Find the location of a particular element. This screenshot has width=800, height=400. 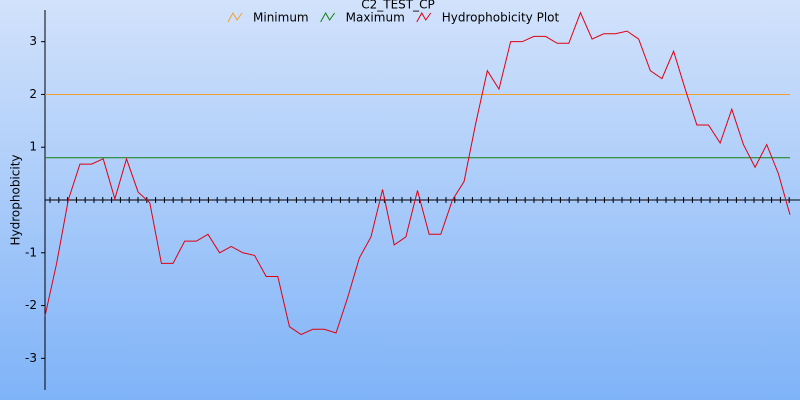

legend-label: Minimum is located at coordinates (281, 18).